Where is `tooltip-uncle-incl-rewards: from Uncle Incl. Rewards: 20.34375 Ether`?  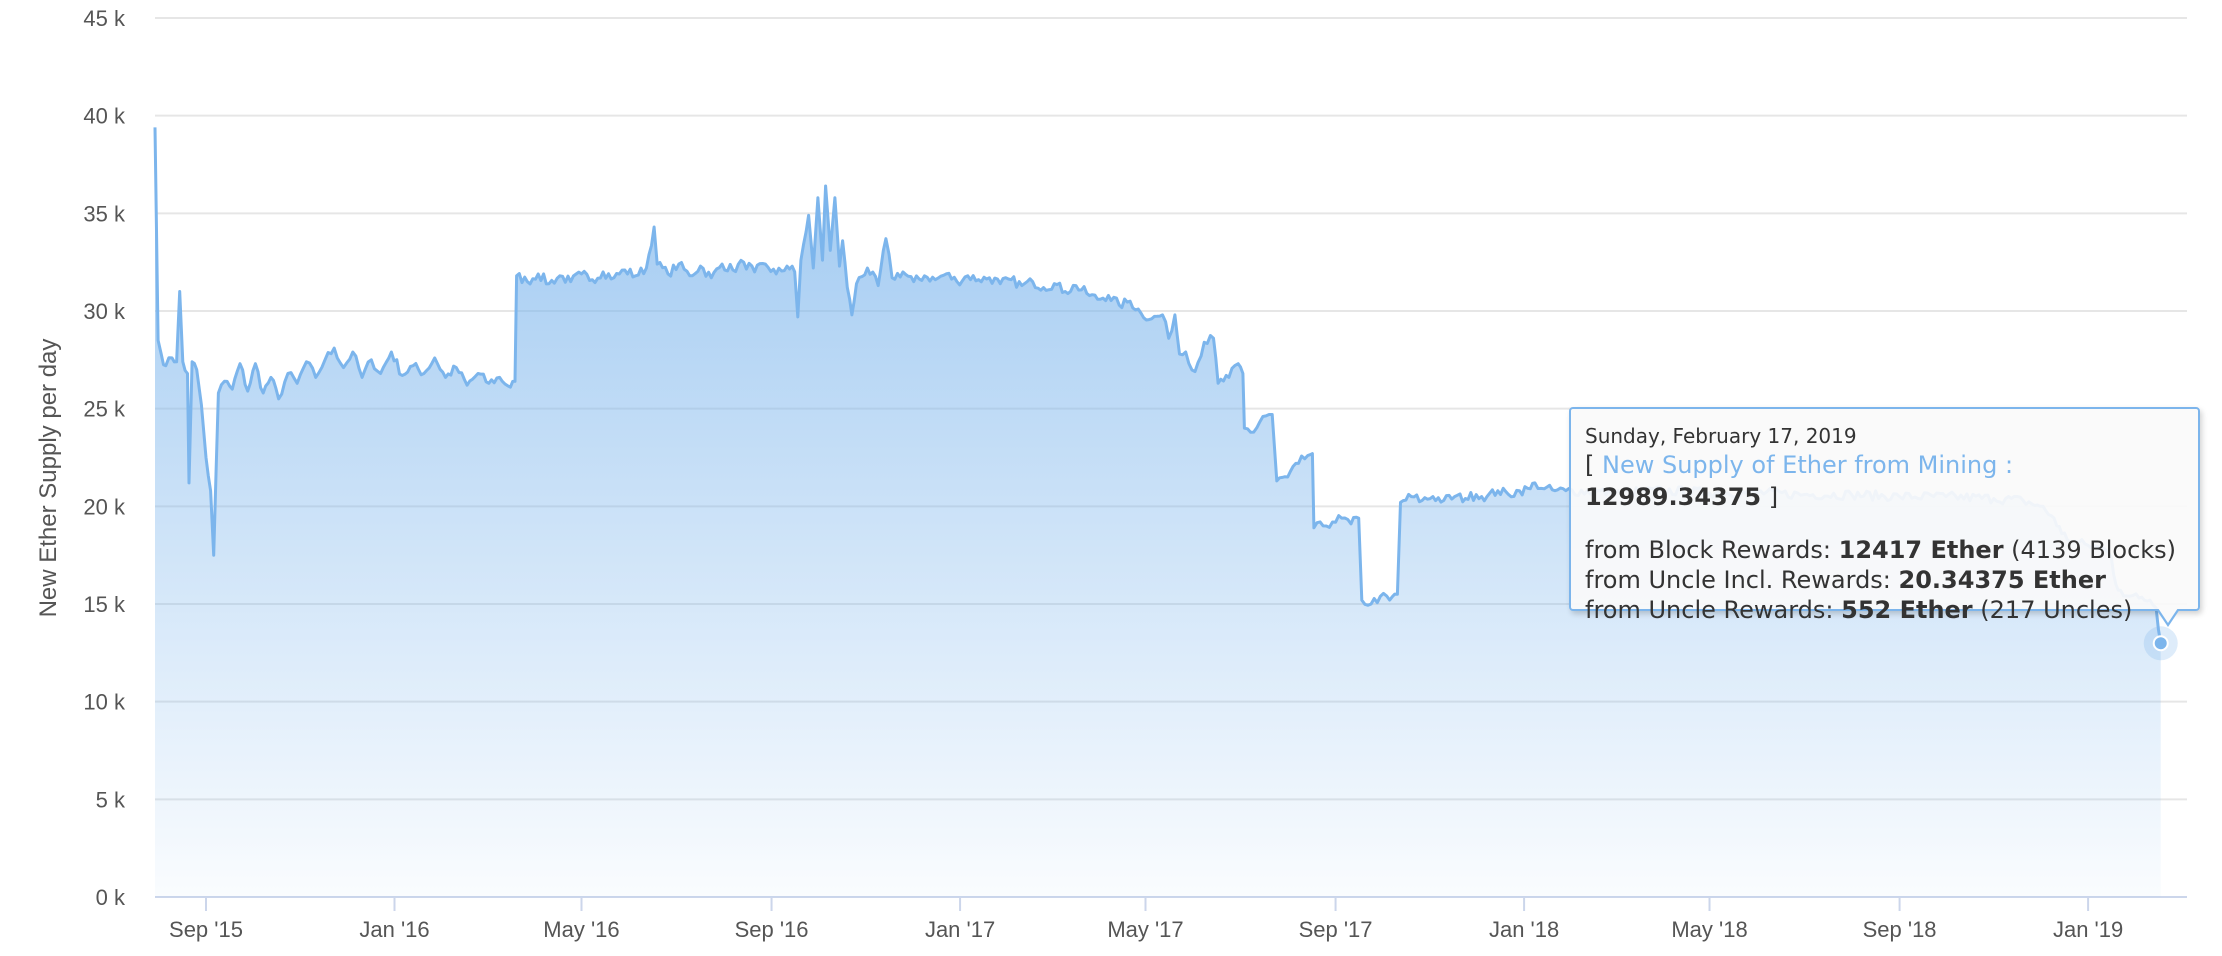 tooltip-uncle-incl-rewards: from Uncle Incl. Rewards: 20.34375 Ether is located at coordinates (1884, 580).